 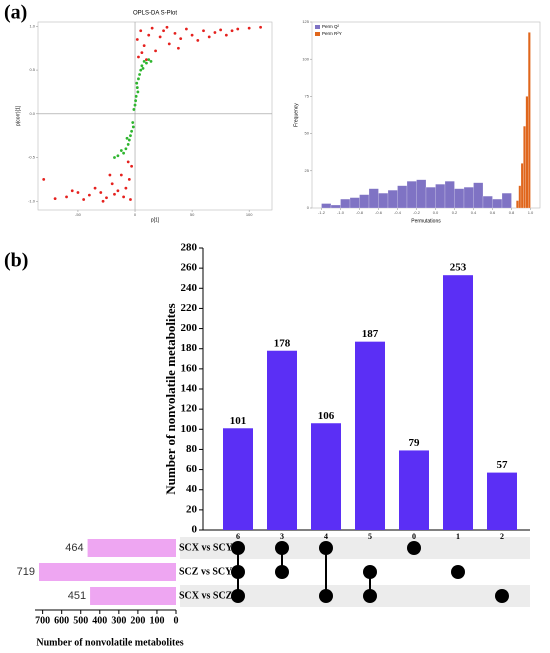 I want to click on x-tick-label: -0.8, so click(x=360, y=212).